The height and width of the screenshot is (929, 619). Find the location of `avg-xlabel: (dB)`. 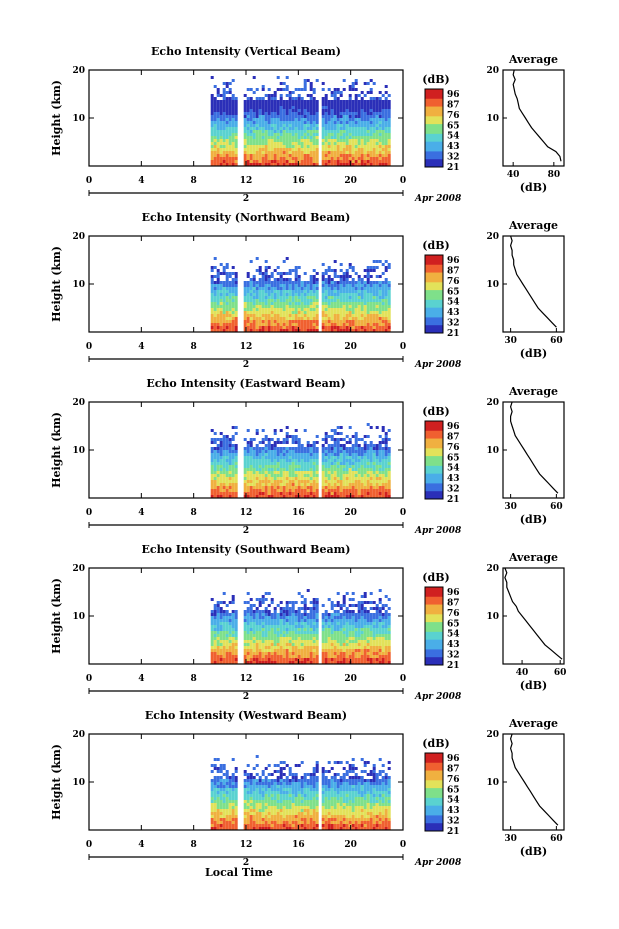

avg-xlabel: (dB) is located at coordinates (533, 519).